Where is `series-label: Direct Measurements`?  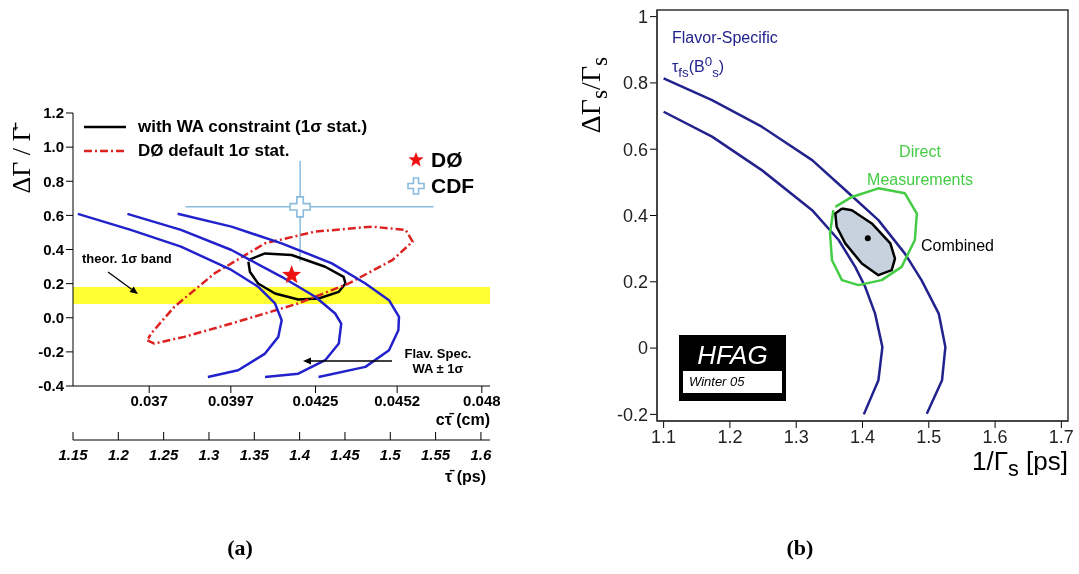 series-label: Direct Measurements is located at coordinates (920, 166).